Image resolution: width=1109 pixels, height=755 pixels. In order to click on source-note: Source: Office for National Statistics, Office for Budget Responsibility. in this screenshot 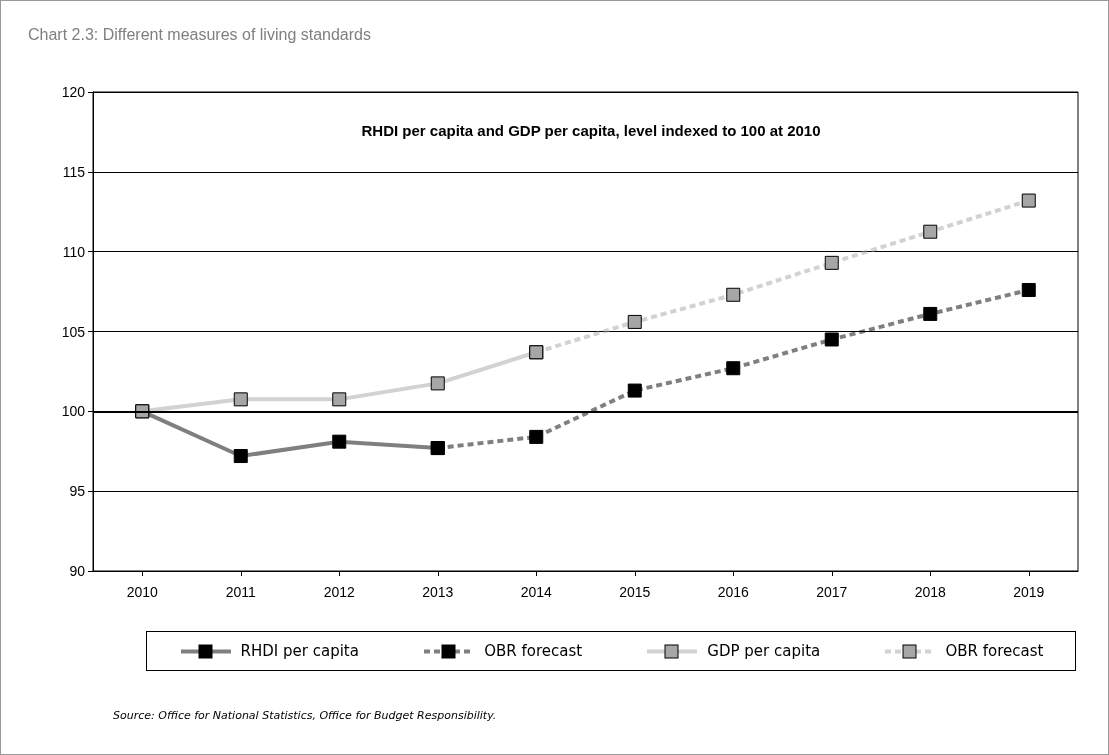, I will do `click(305, 715)`.